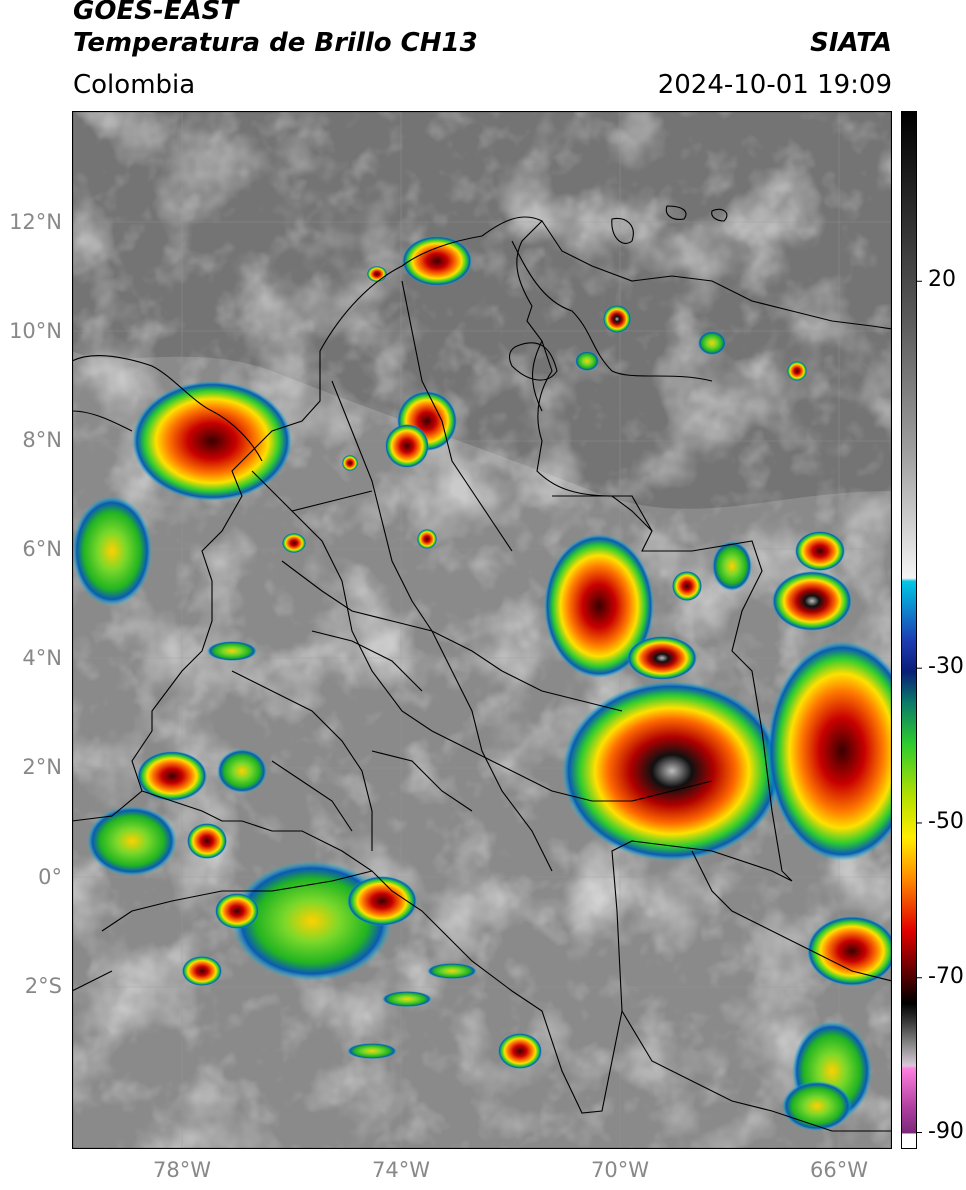  Describe the element at coordinates (620, 1170) in the screenshot. I see `lon-label: 70°W` at that location.